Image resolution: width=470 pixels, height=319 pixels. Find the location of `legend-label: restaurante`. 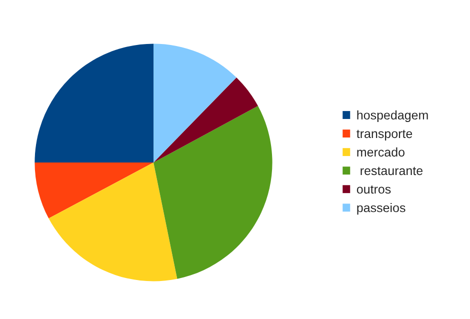

legend-label: restaurante is located at coordinates (391, 171).